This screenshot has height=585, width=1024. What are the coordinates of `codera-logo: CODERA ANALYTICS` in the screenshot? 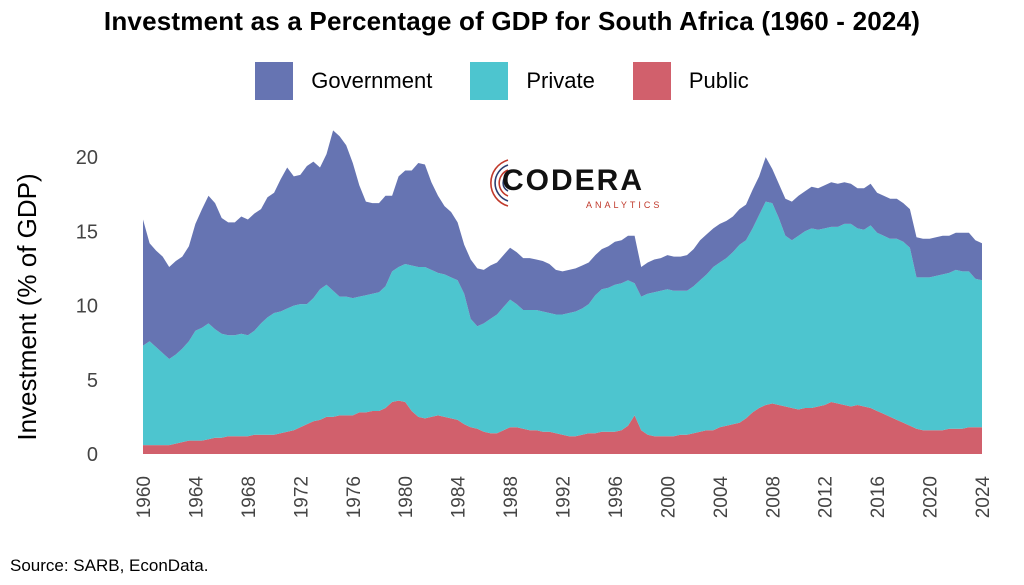 It's located at (568, 182).